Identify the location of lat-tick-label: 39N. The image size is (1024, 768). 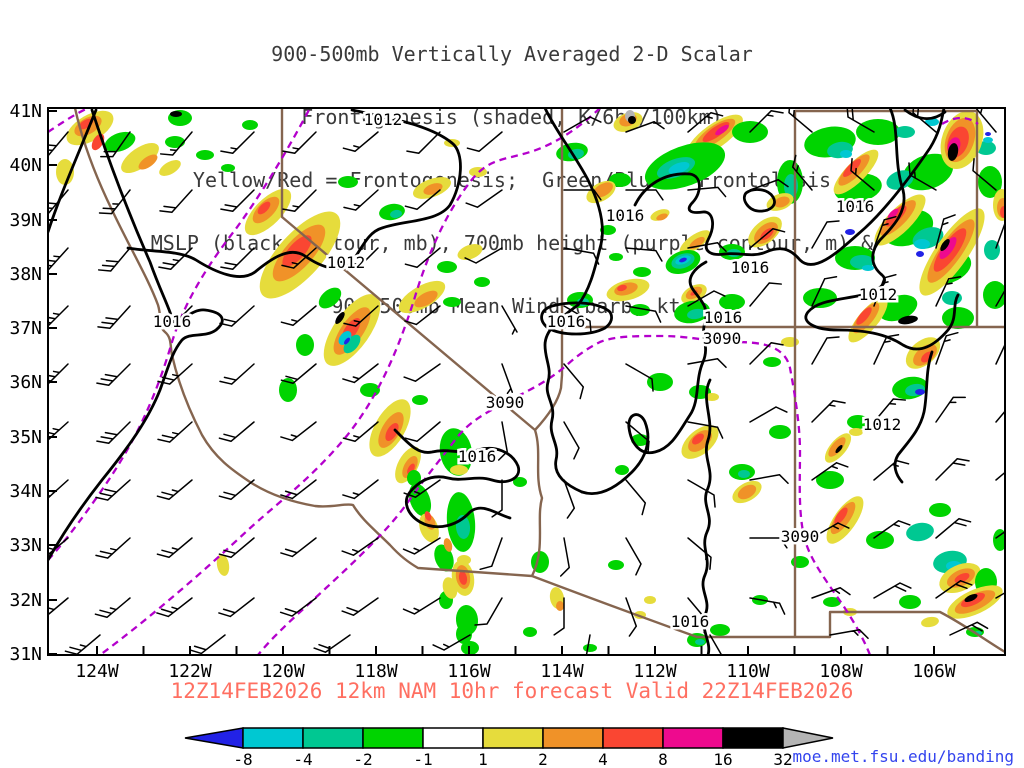
(25, 220).